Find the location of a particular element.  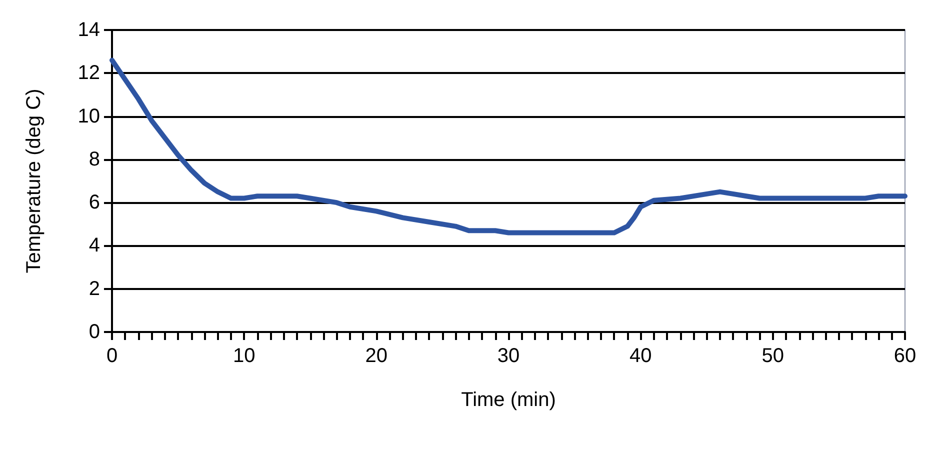

y-tick-label: 0 is located at coordinates (94, 332).